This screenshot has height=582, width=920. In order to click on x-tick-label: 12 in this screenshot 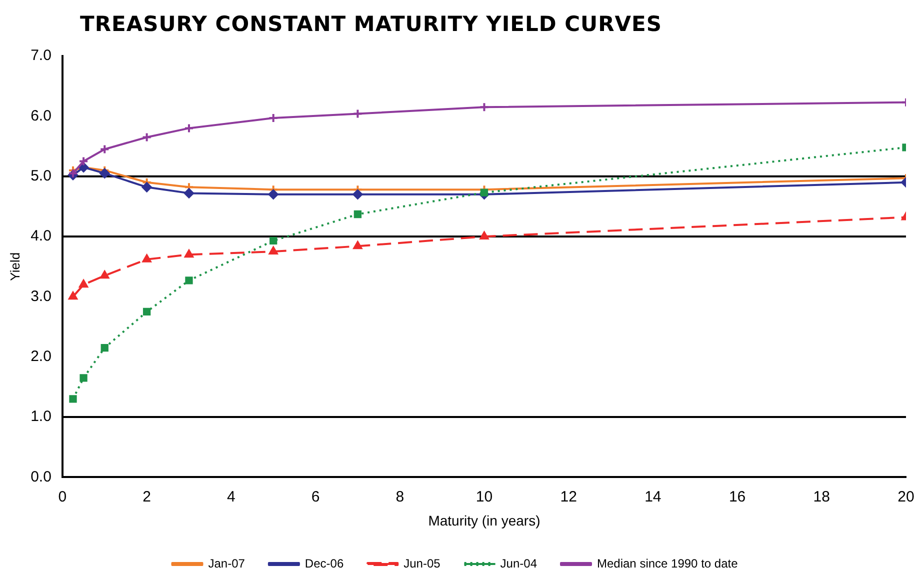, I will do `click(568, 497)`.